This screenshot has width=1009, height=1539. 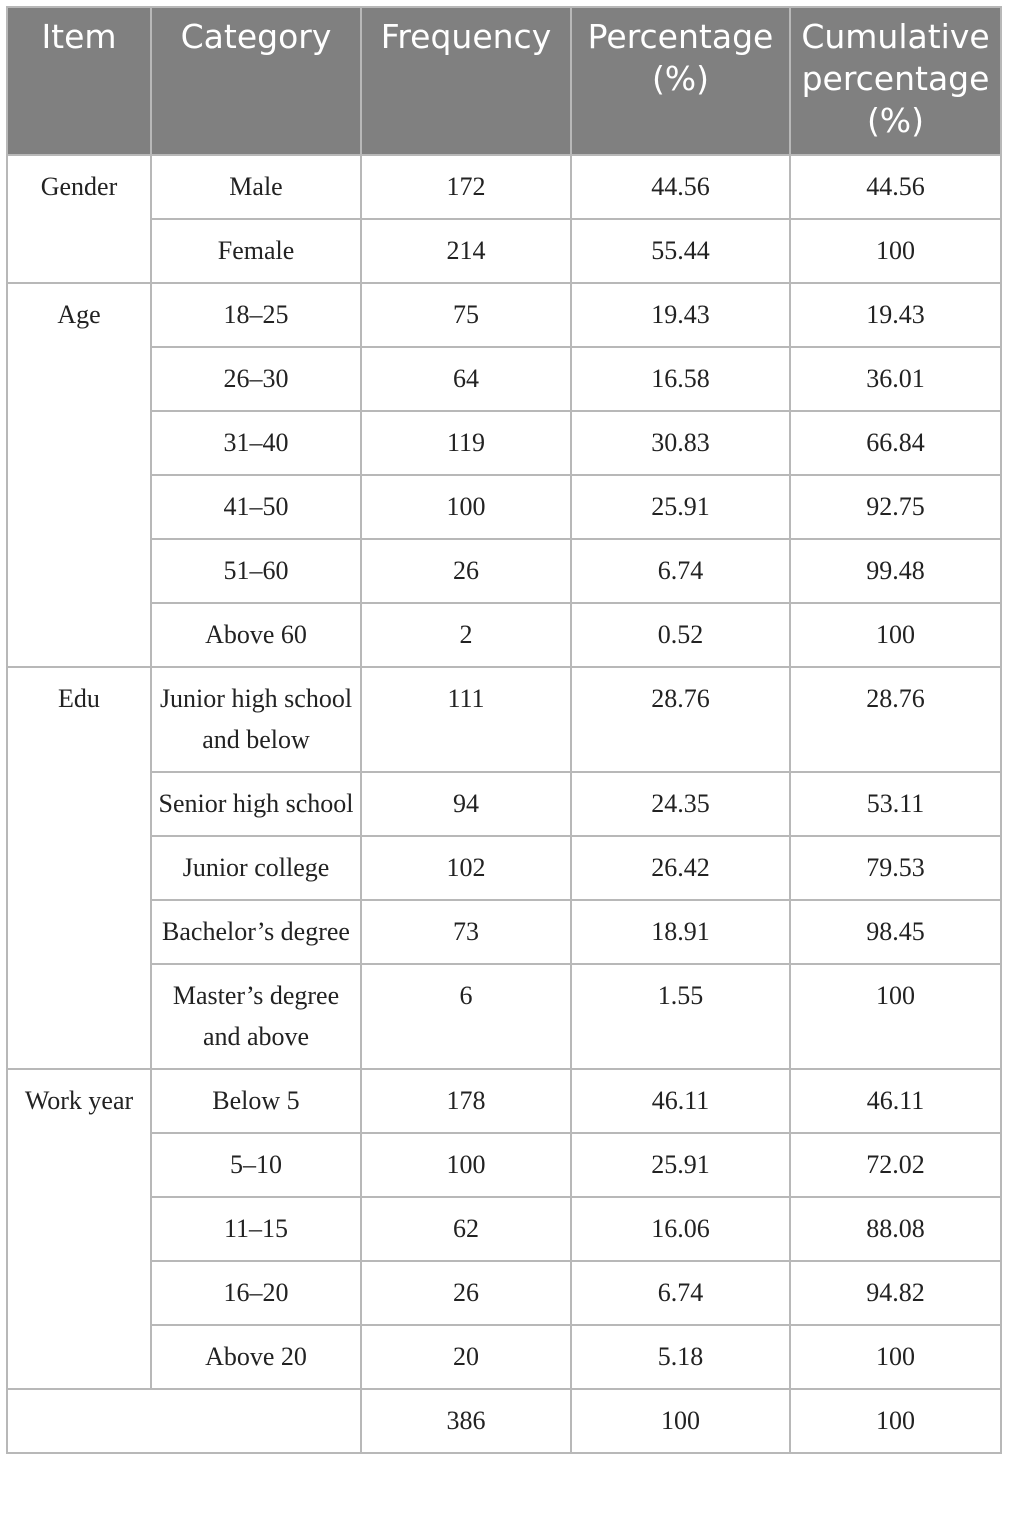 What do you see at coordinates (466, 315) in the screenshot?
I see `value-cell: 75` at bounding box center [466, 315].